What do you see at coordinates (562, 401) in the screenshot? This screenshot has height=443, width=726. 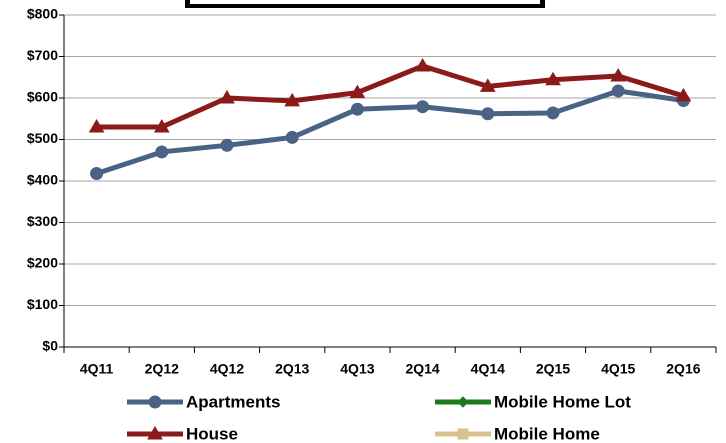 I see `legend-label: Mobile Home Lot` at bounding box center [562, 401].